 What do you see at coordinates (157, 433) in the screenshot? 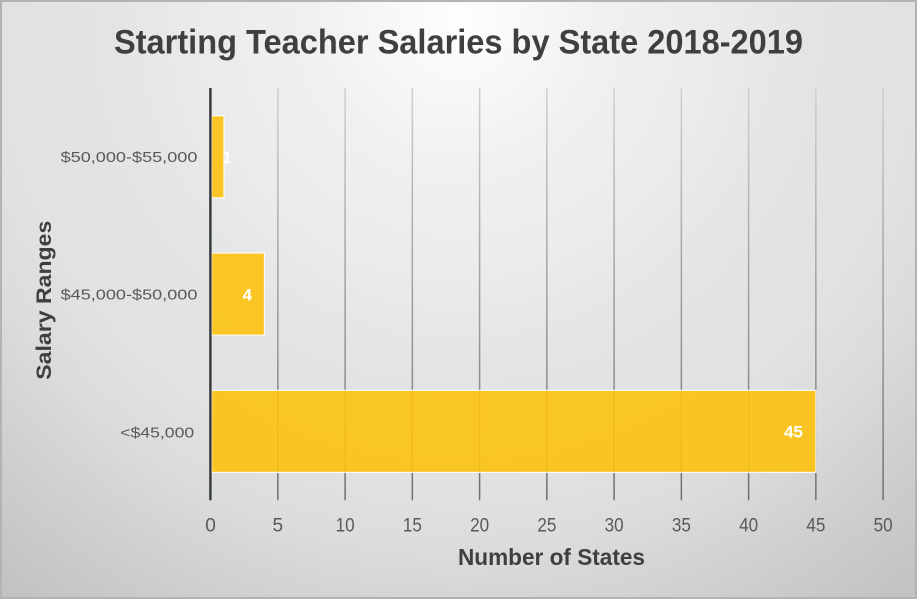
I see `svg-text: <$45,000` at bounding box center [157, 433].